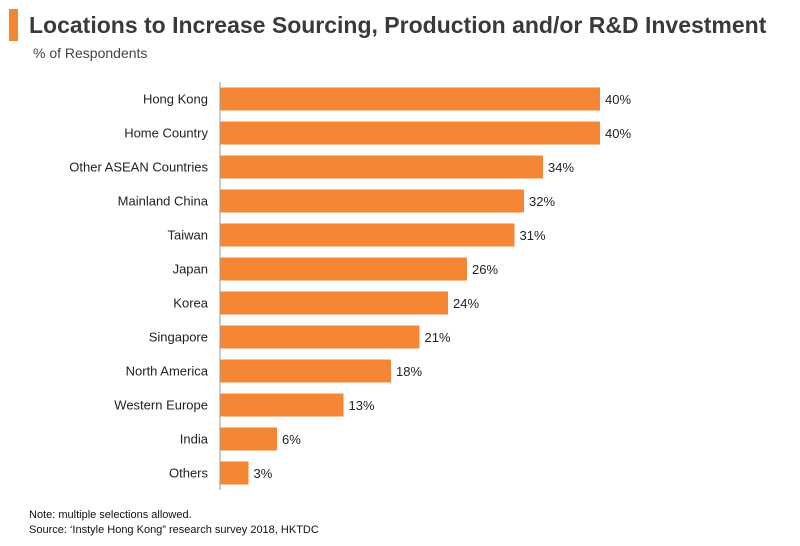 The image size is (800, 546). Describe the element at coordinates (13, 25) in the screenshot. I see `title-accent-bar` at that location.